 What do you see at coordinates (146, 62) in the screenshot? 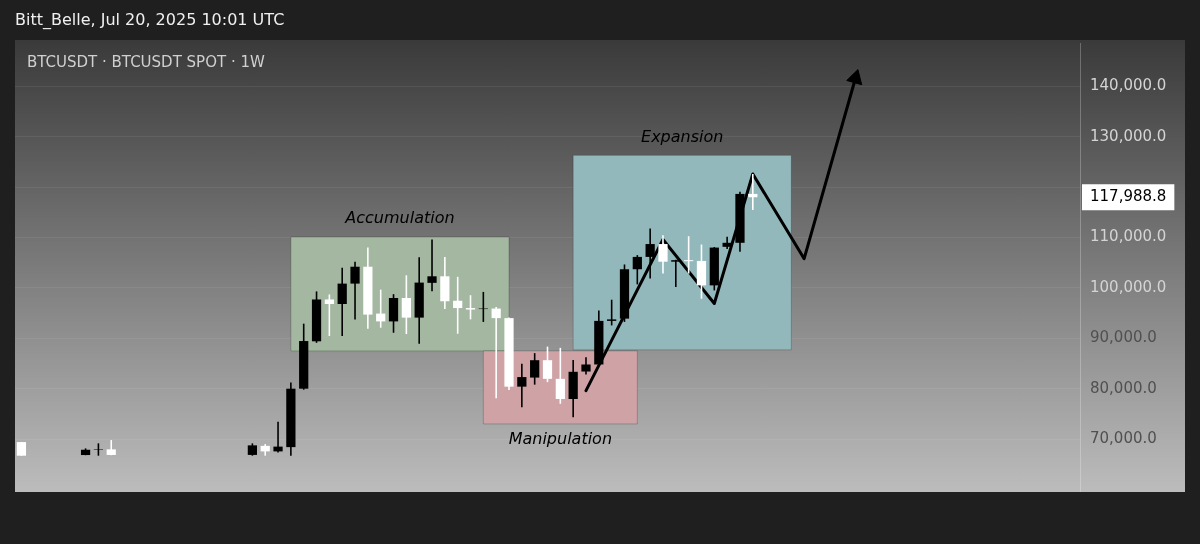
I see `text: BTCUSDT · BTCUSDT SPOT · 1W` at bounding box center [146, 62].